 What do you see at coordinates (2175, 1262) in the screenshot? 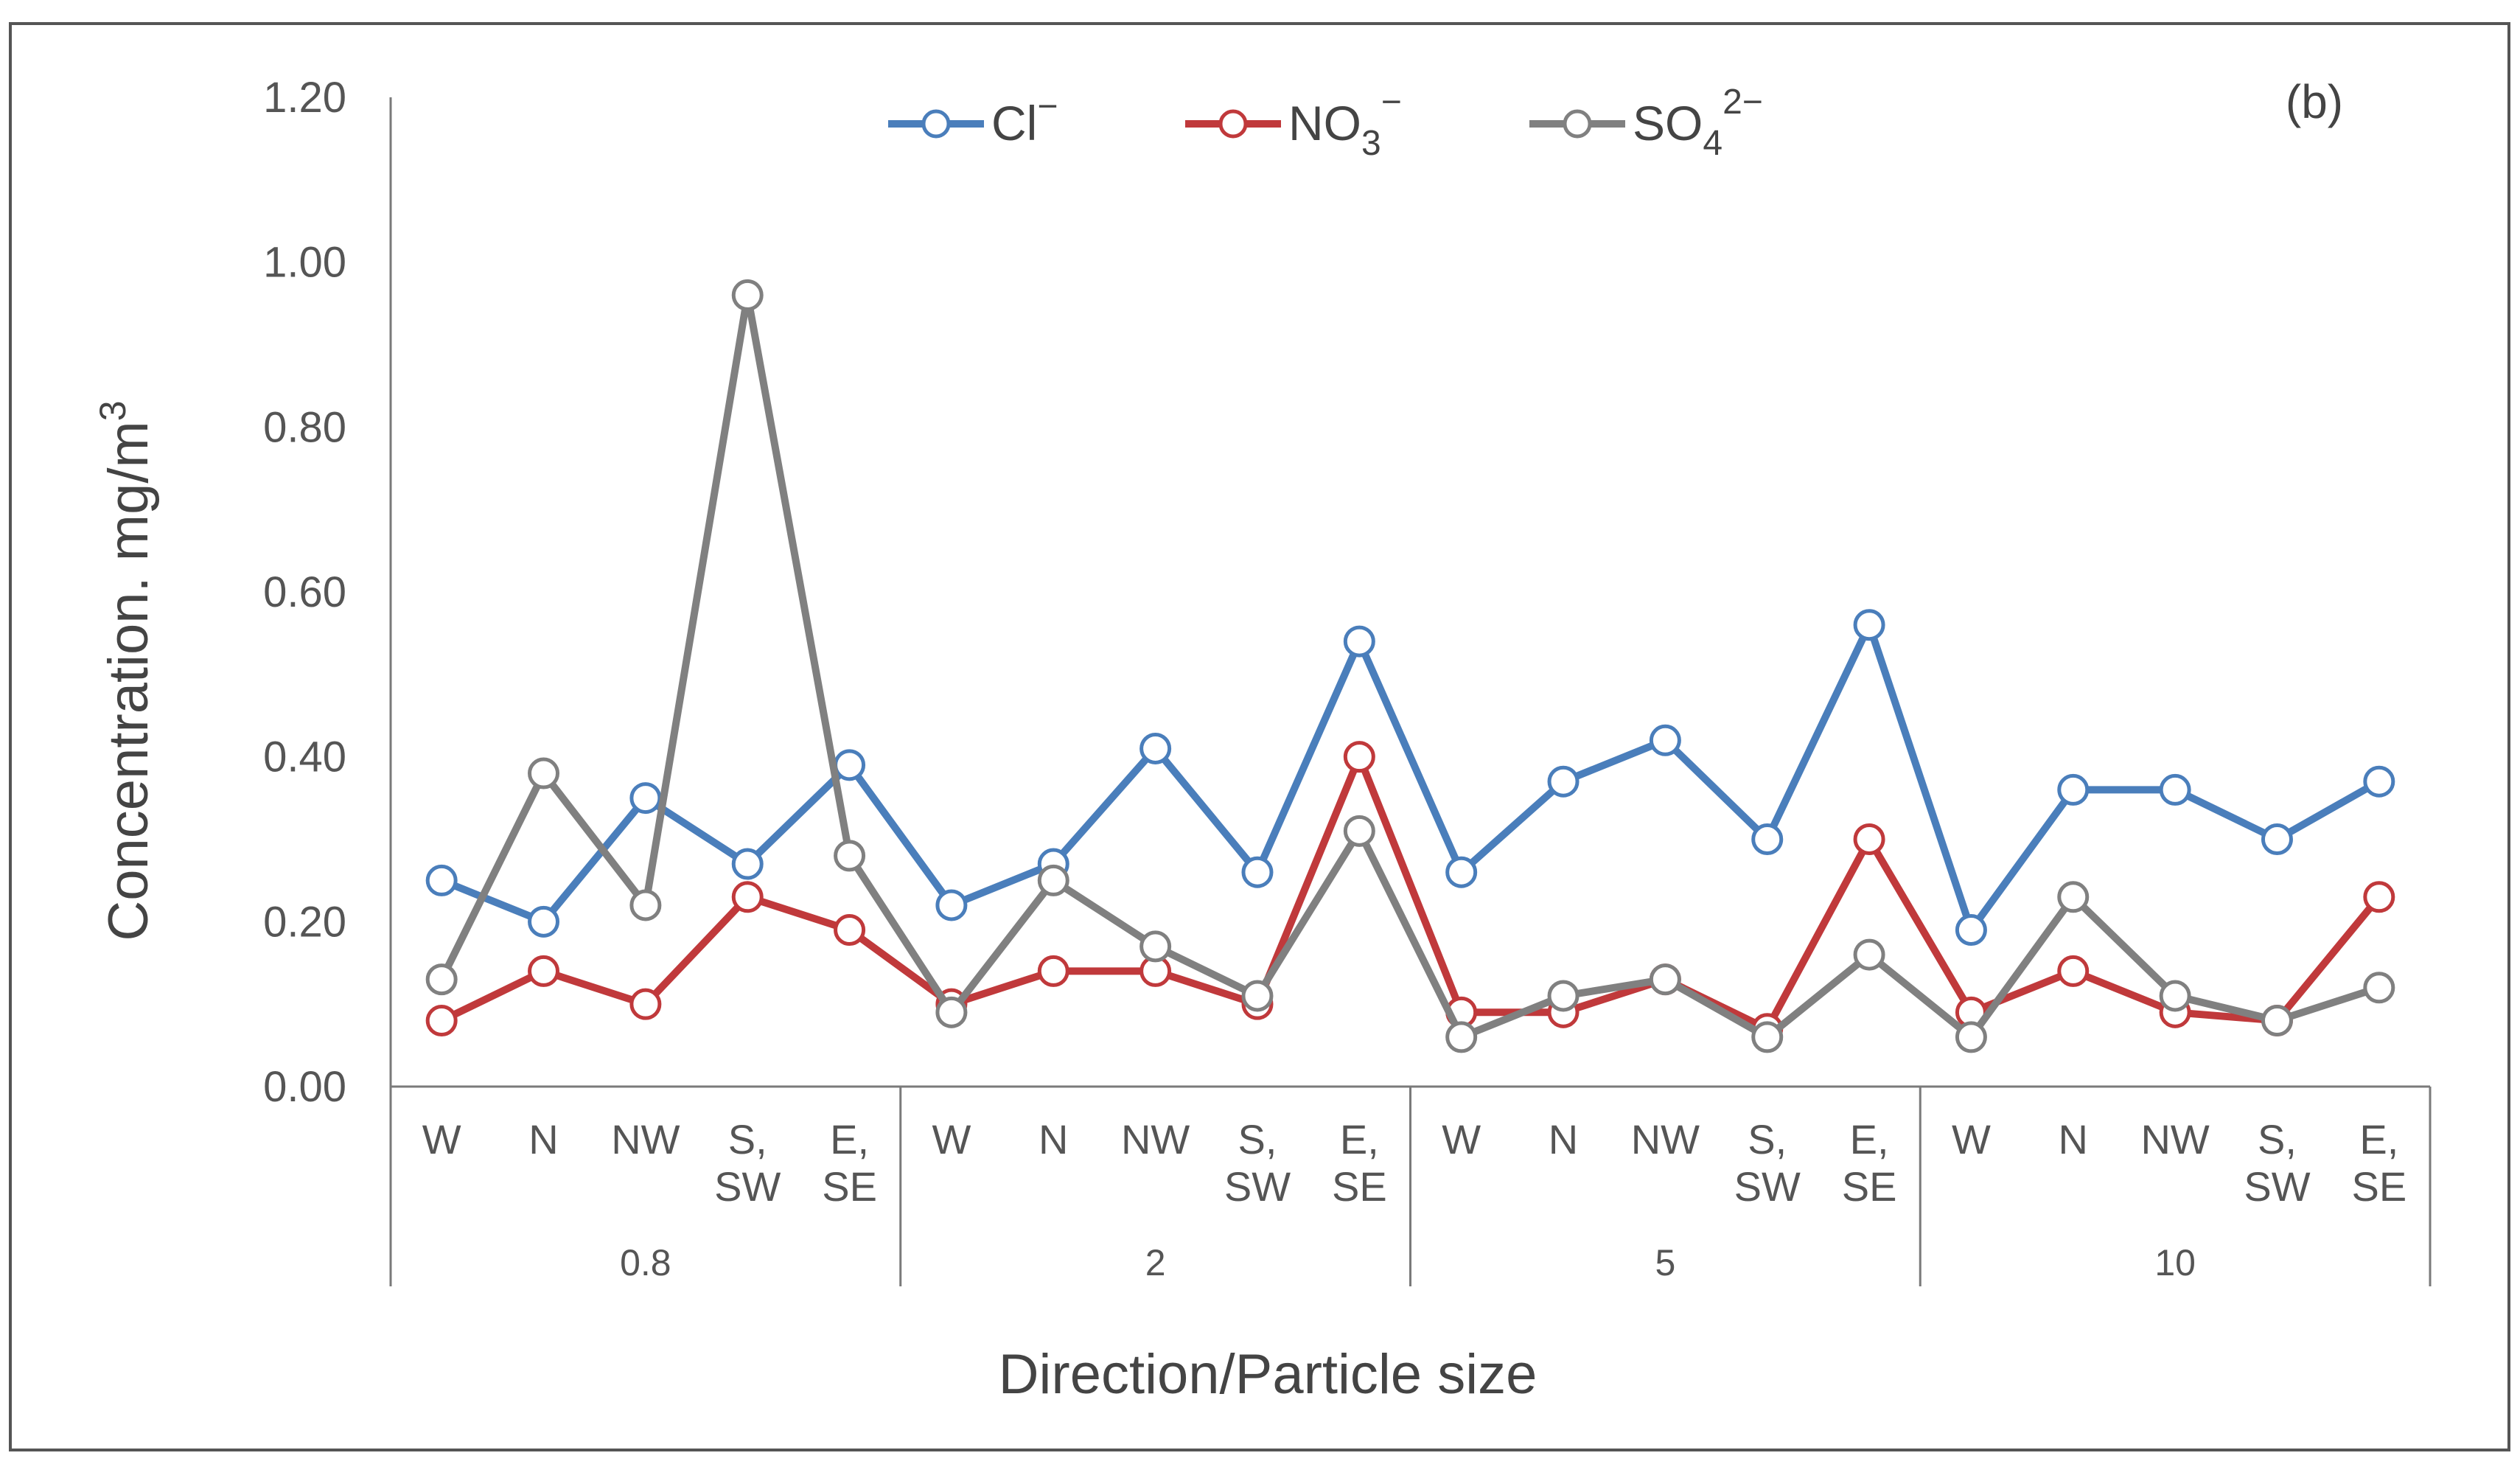
I see `group-label: 10` at bounding box center [2175, 1262].